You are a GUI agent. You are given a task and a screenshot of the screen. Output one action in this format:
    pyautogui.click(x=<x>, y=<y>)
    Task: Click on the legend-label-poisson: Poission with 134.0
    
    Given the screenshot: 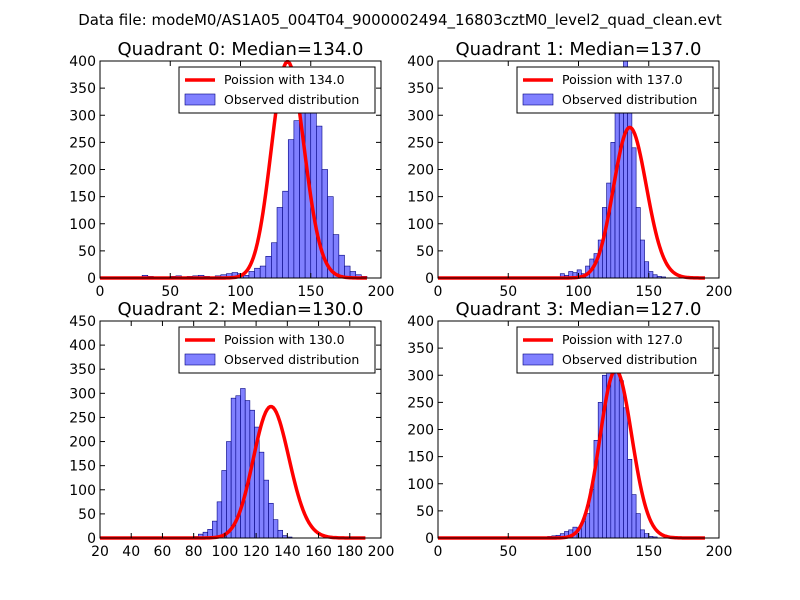 What is the action you would take?
    pyautogui.click(x=284, y=79)
    